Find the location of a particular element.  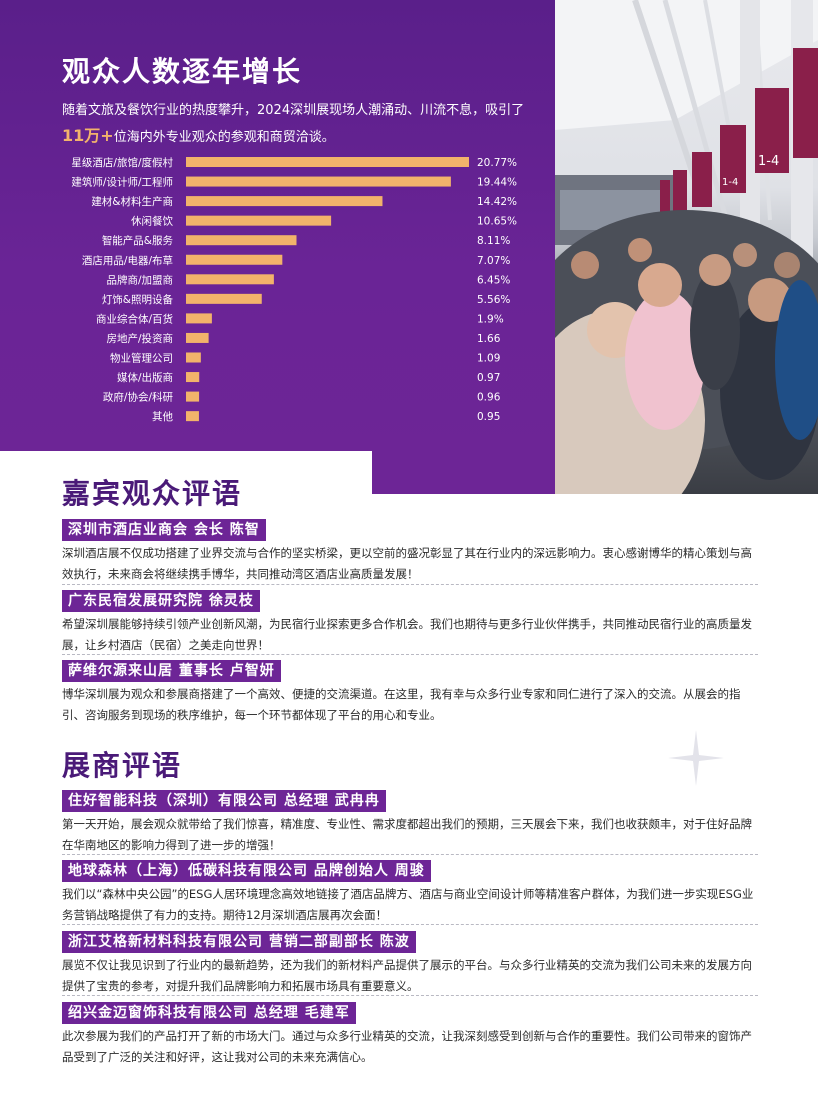

category-label: 物业管理公司 is located at coordinates (141, 358).